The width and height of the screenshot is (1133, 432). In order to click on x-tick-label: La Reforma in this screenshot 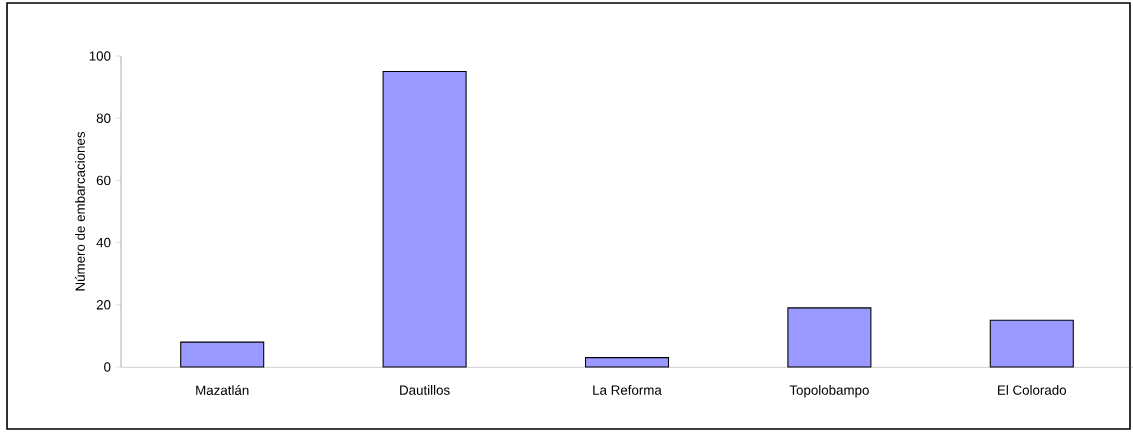, I will do `click(627, 390)`.